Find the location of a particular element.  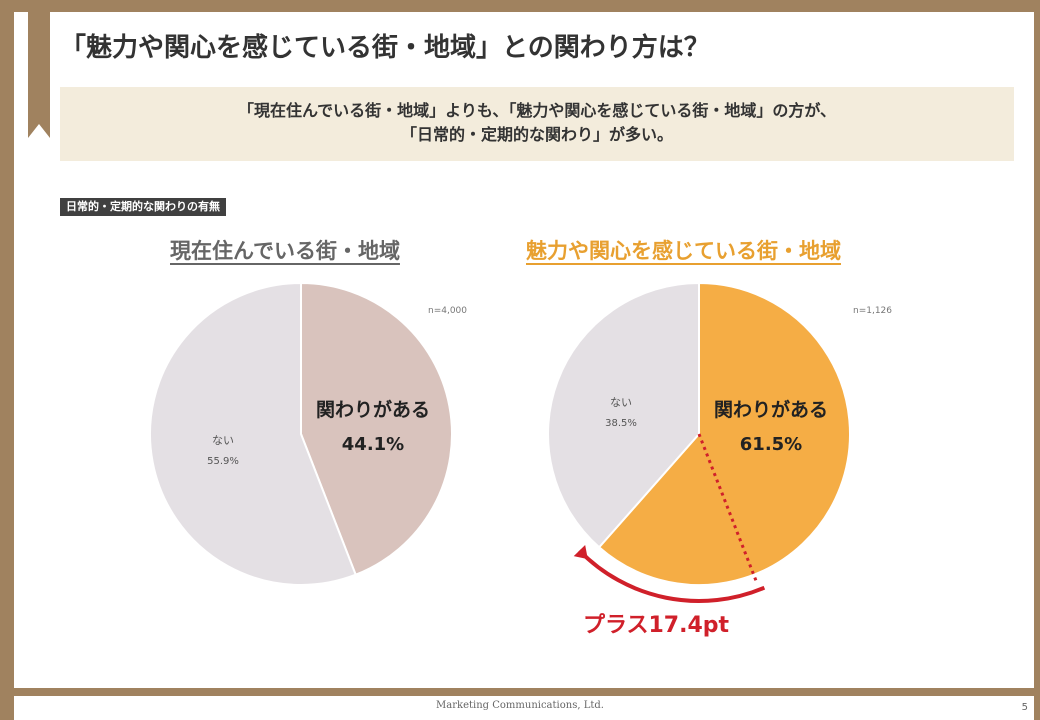

summary-line-2: 「日常的・定期的な関わり」が多い。 is located at coordinates (536, 134).